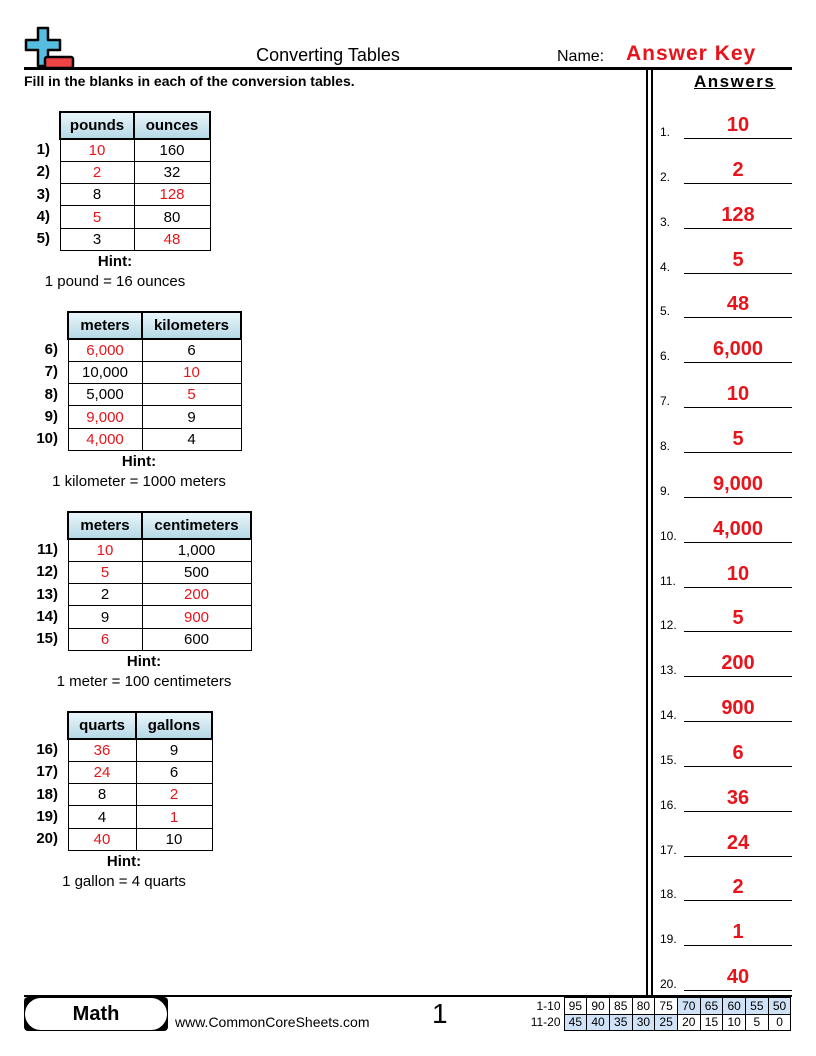 The width and height of the screenshot is (816, 1056). I want to click on score-cell: 40, so click(598, 1022).